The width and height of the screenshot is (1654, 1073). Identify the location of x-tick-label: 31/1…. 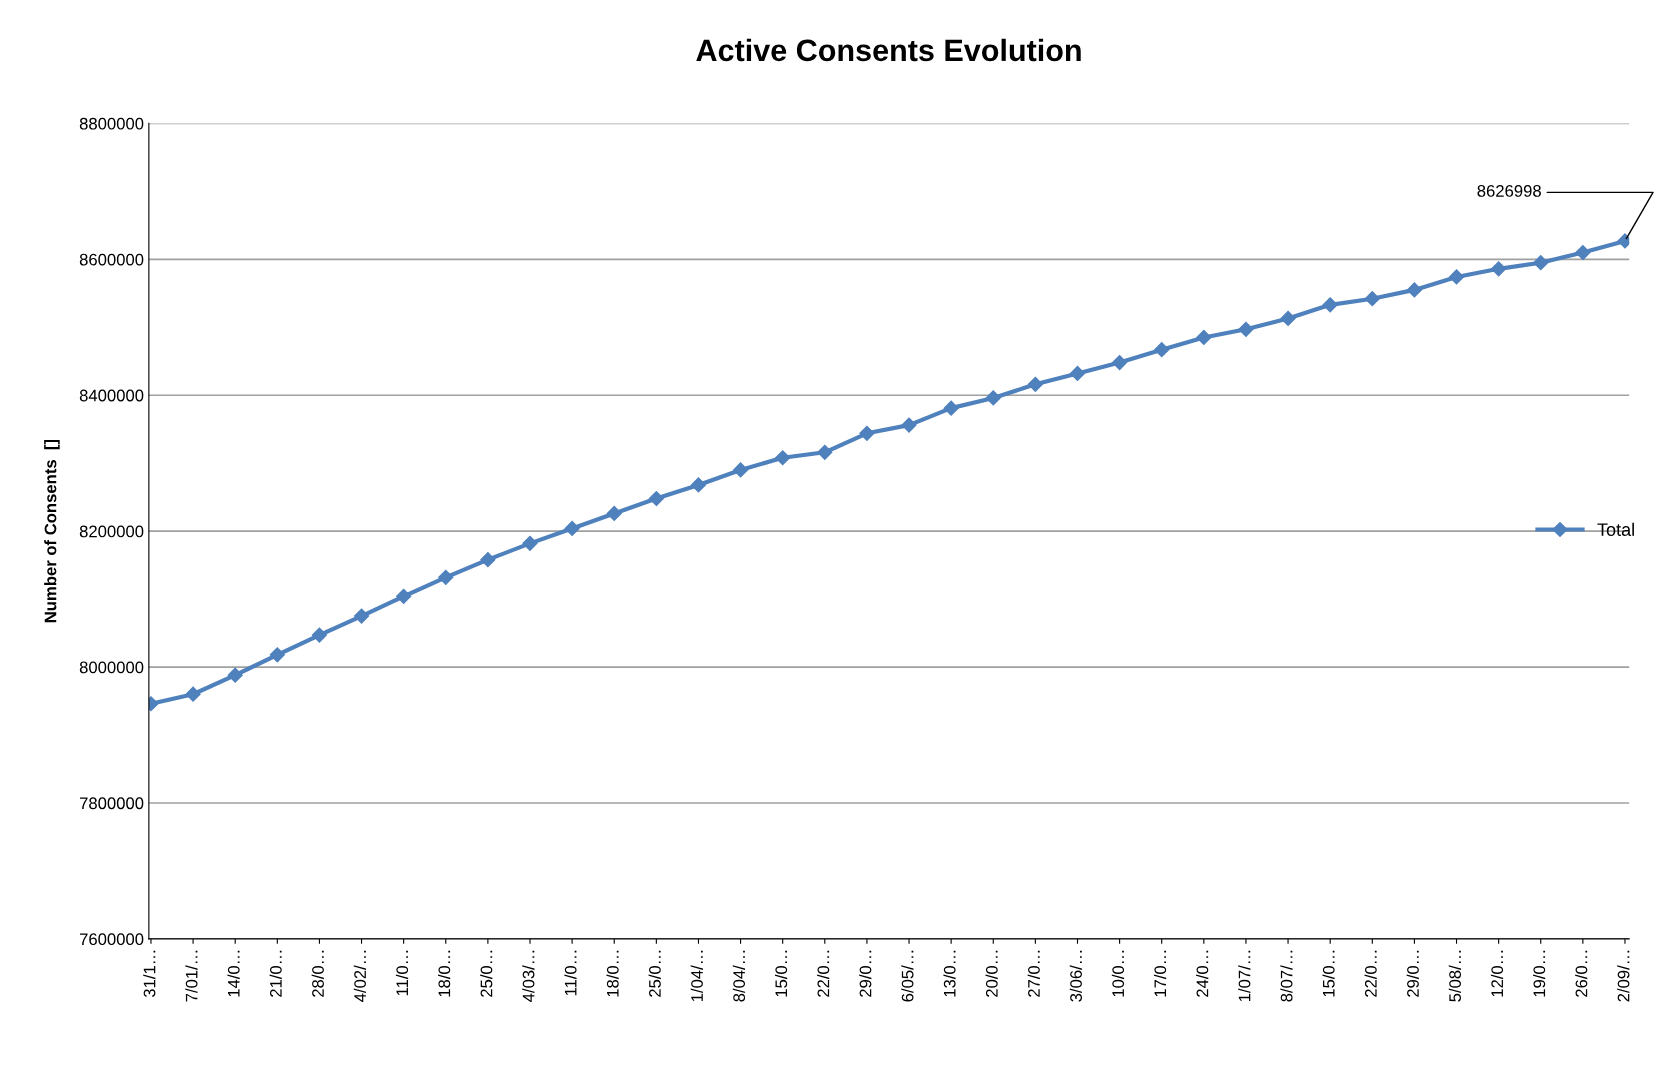
(149, 974).